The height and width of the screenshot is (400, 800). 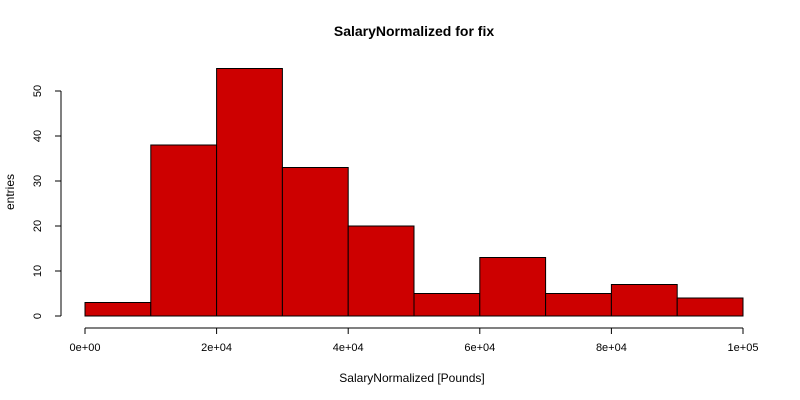 What do you see at coordinates (479, 348) in the screenshot?
I see `x-tick-label-3: 6e+04` at bounding box center [479, 348].